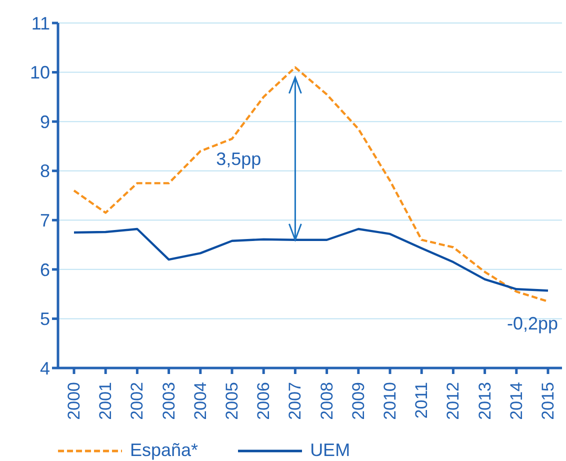 This screenshot has width=566, height=461. What do you see at coordinates (484, 401) in the screenshot?
I see `x-tick-label: 2013` at bounding box center [484, 401].